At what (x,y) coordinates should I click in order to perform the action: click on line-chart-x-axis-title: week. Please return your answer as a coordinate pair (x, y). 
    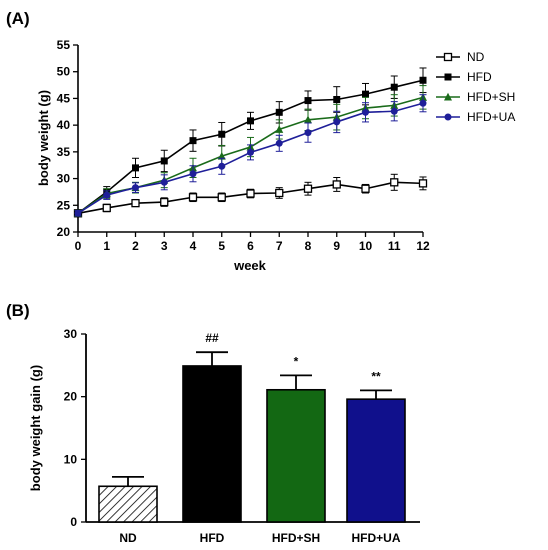
    Looking at the image, I should click on (250, 265).